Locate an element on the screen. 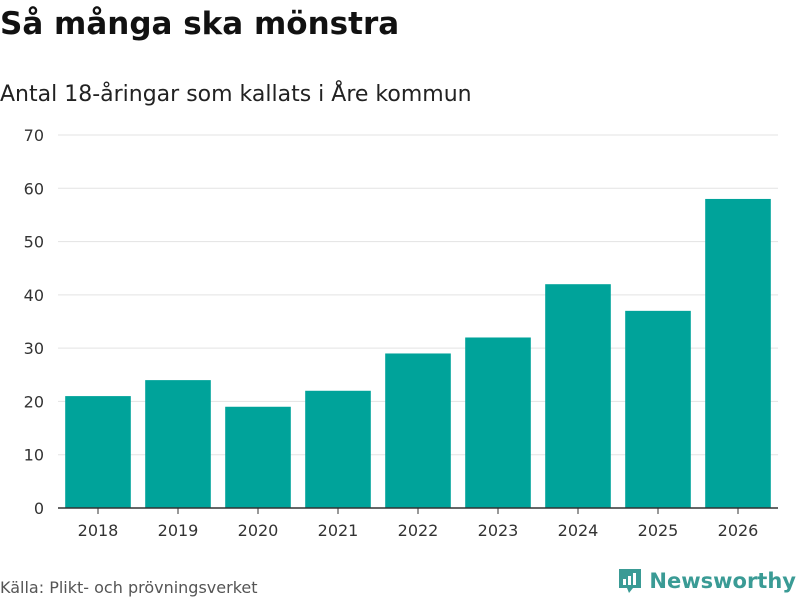  y-tick-label: 40 is located at coordinates (34, 295).